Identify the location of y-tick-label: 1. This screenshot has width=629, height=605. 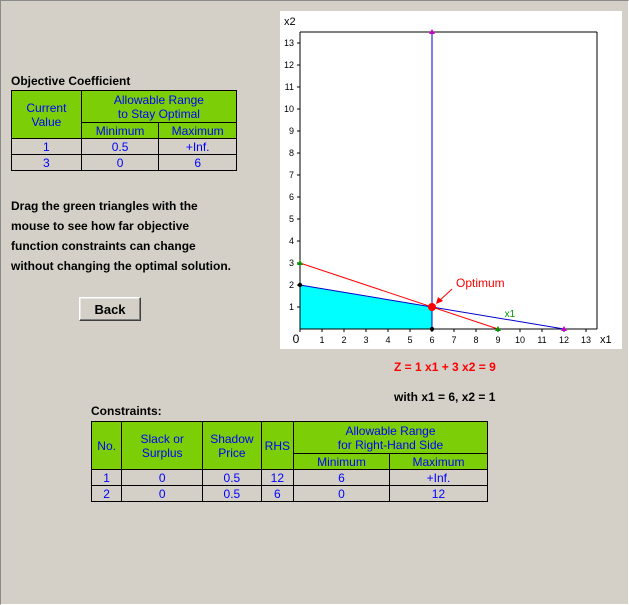
(291, 307).